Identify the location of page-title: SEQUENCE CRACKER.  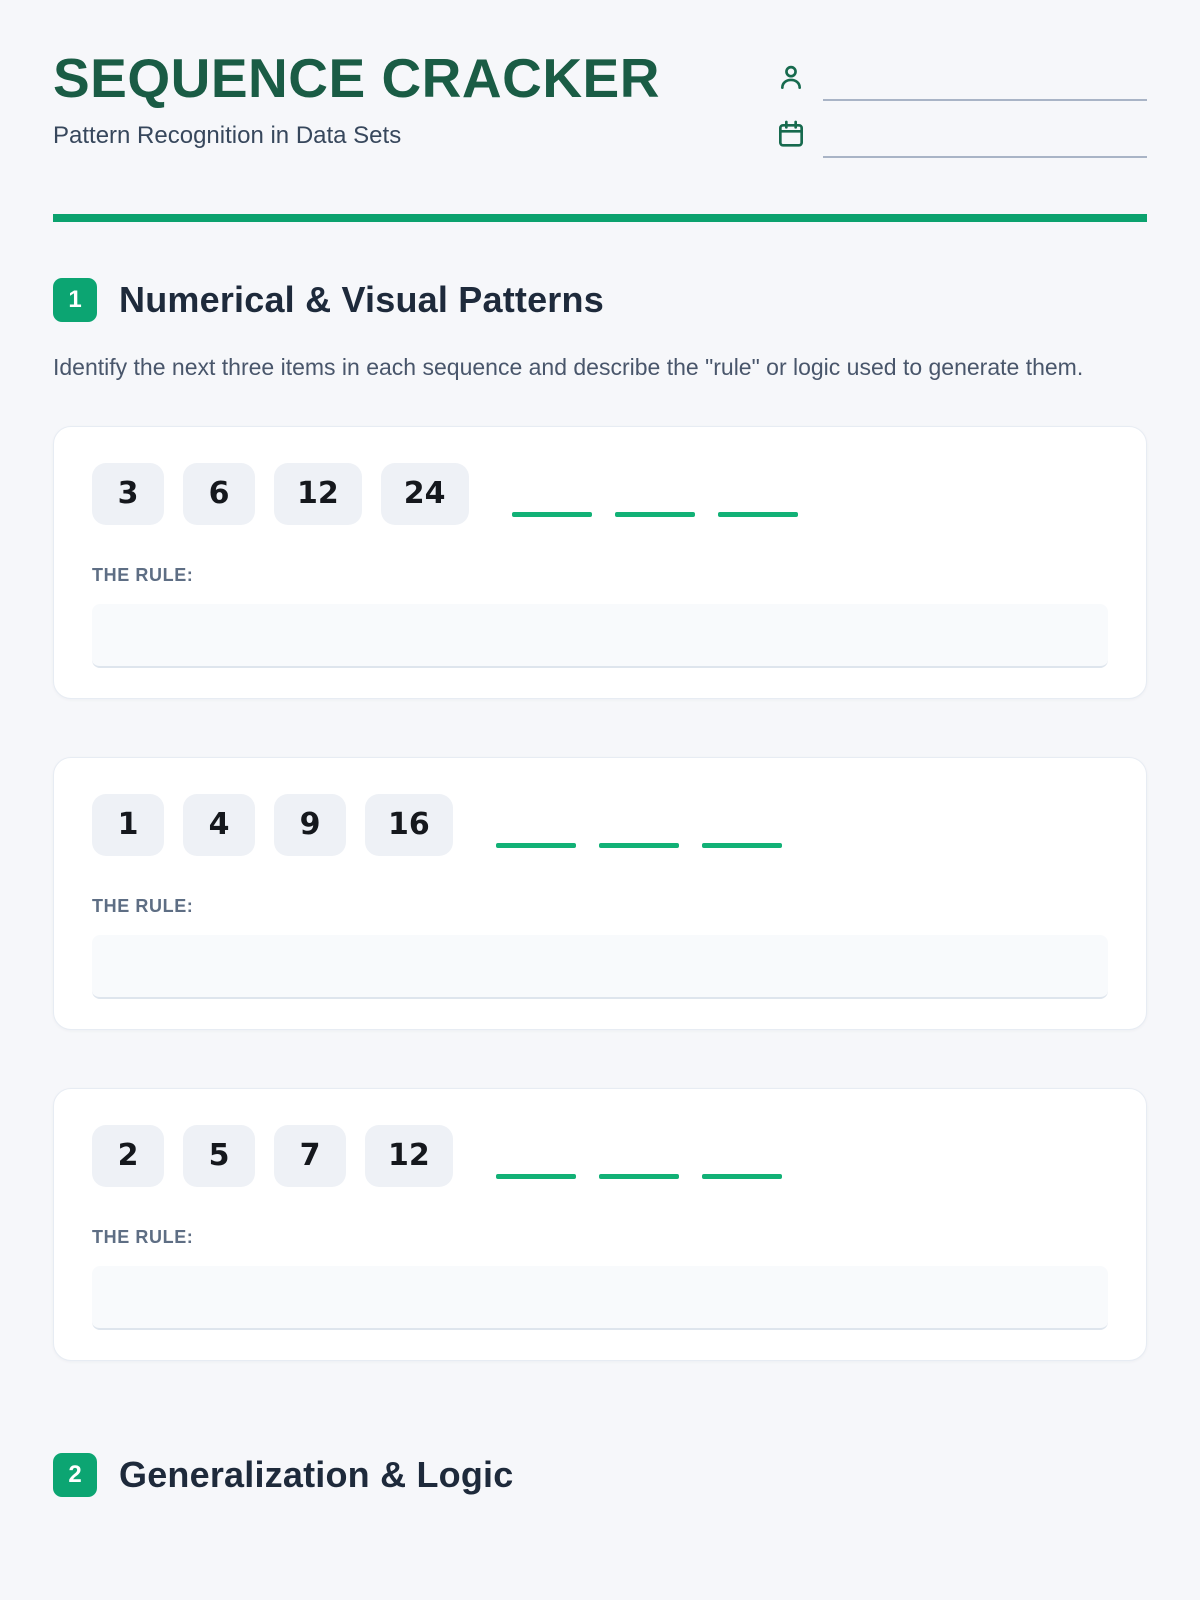
(356, 78).